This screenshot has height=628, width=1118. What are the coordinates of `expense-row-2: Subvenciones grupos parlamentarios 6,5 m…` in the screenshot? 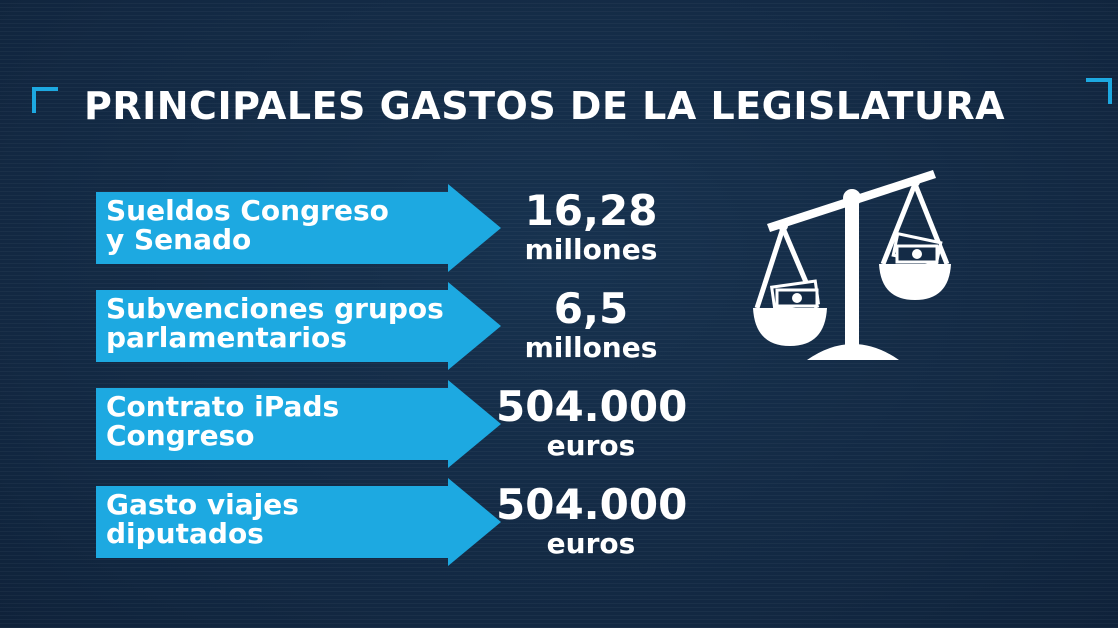 It's located at (396, 326).